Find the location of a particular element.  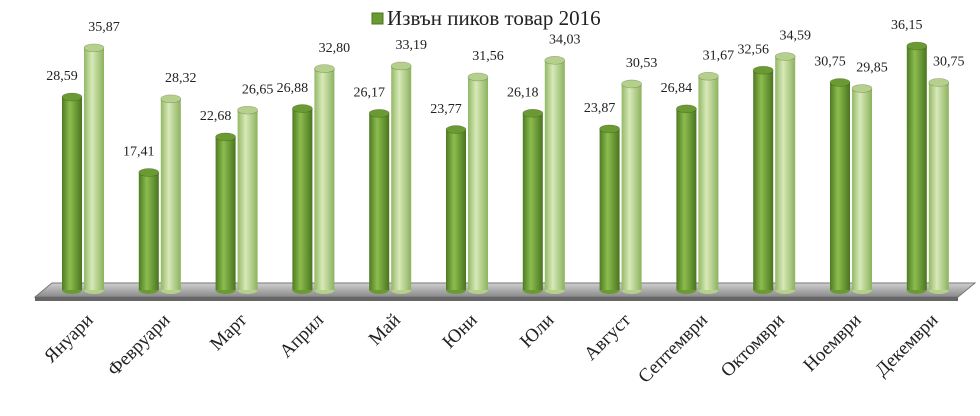

value-label: 29,85 is located at coordinates (872, 68).